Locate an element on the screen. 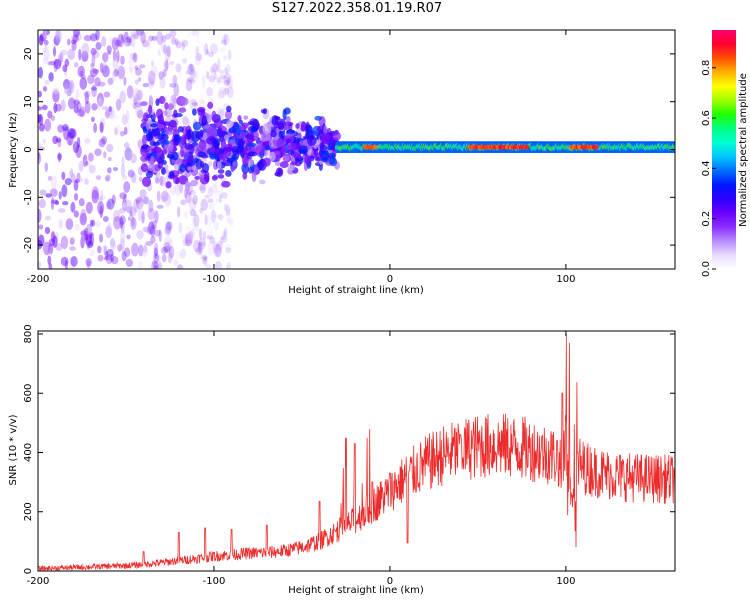 The height and width of the screenshot is (600, 750). colorbar-tick-label: 0.8 is located at coordinates (706, 68).